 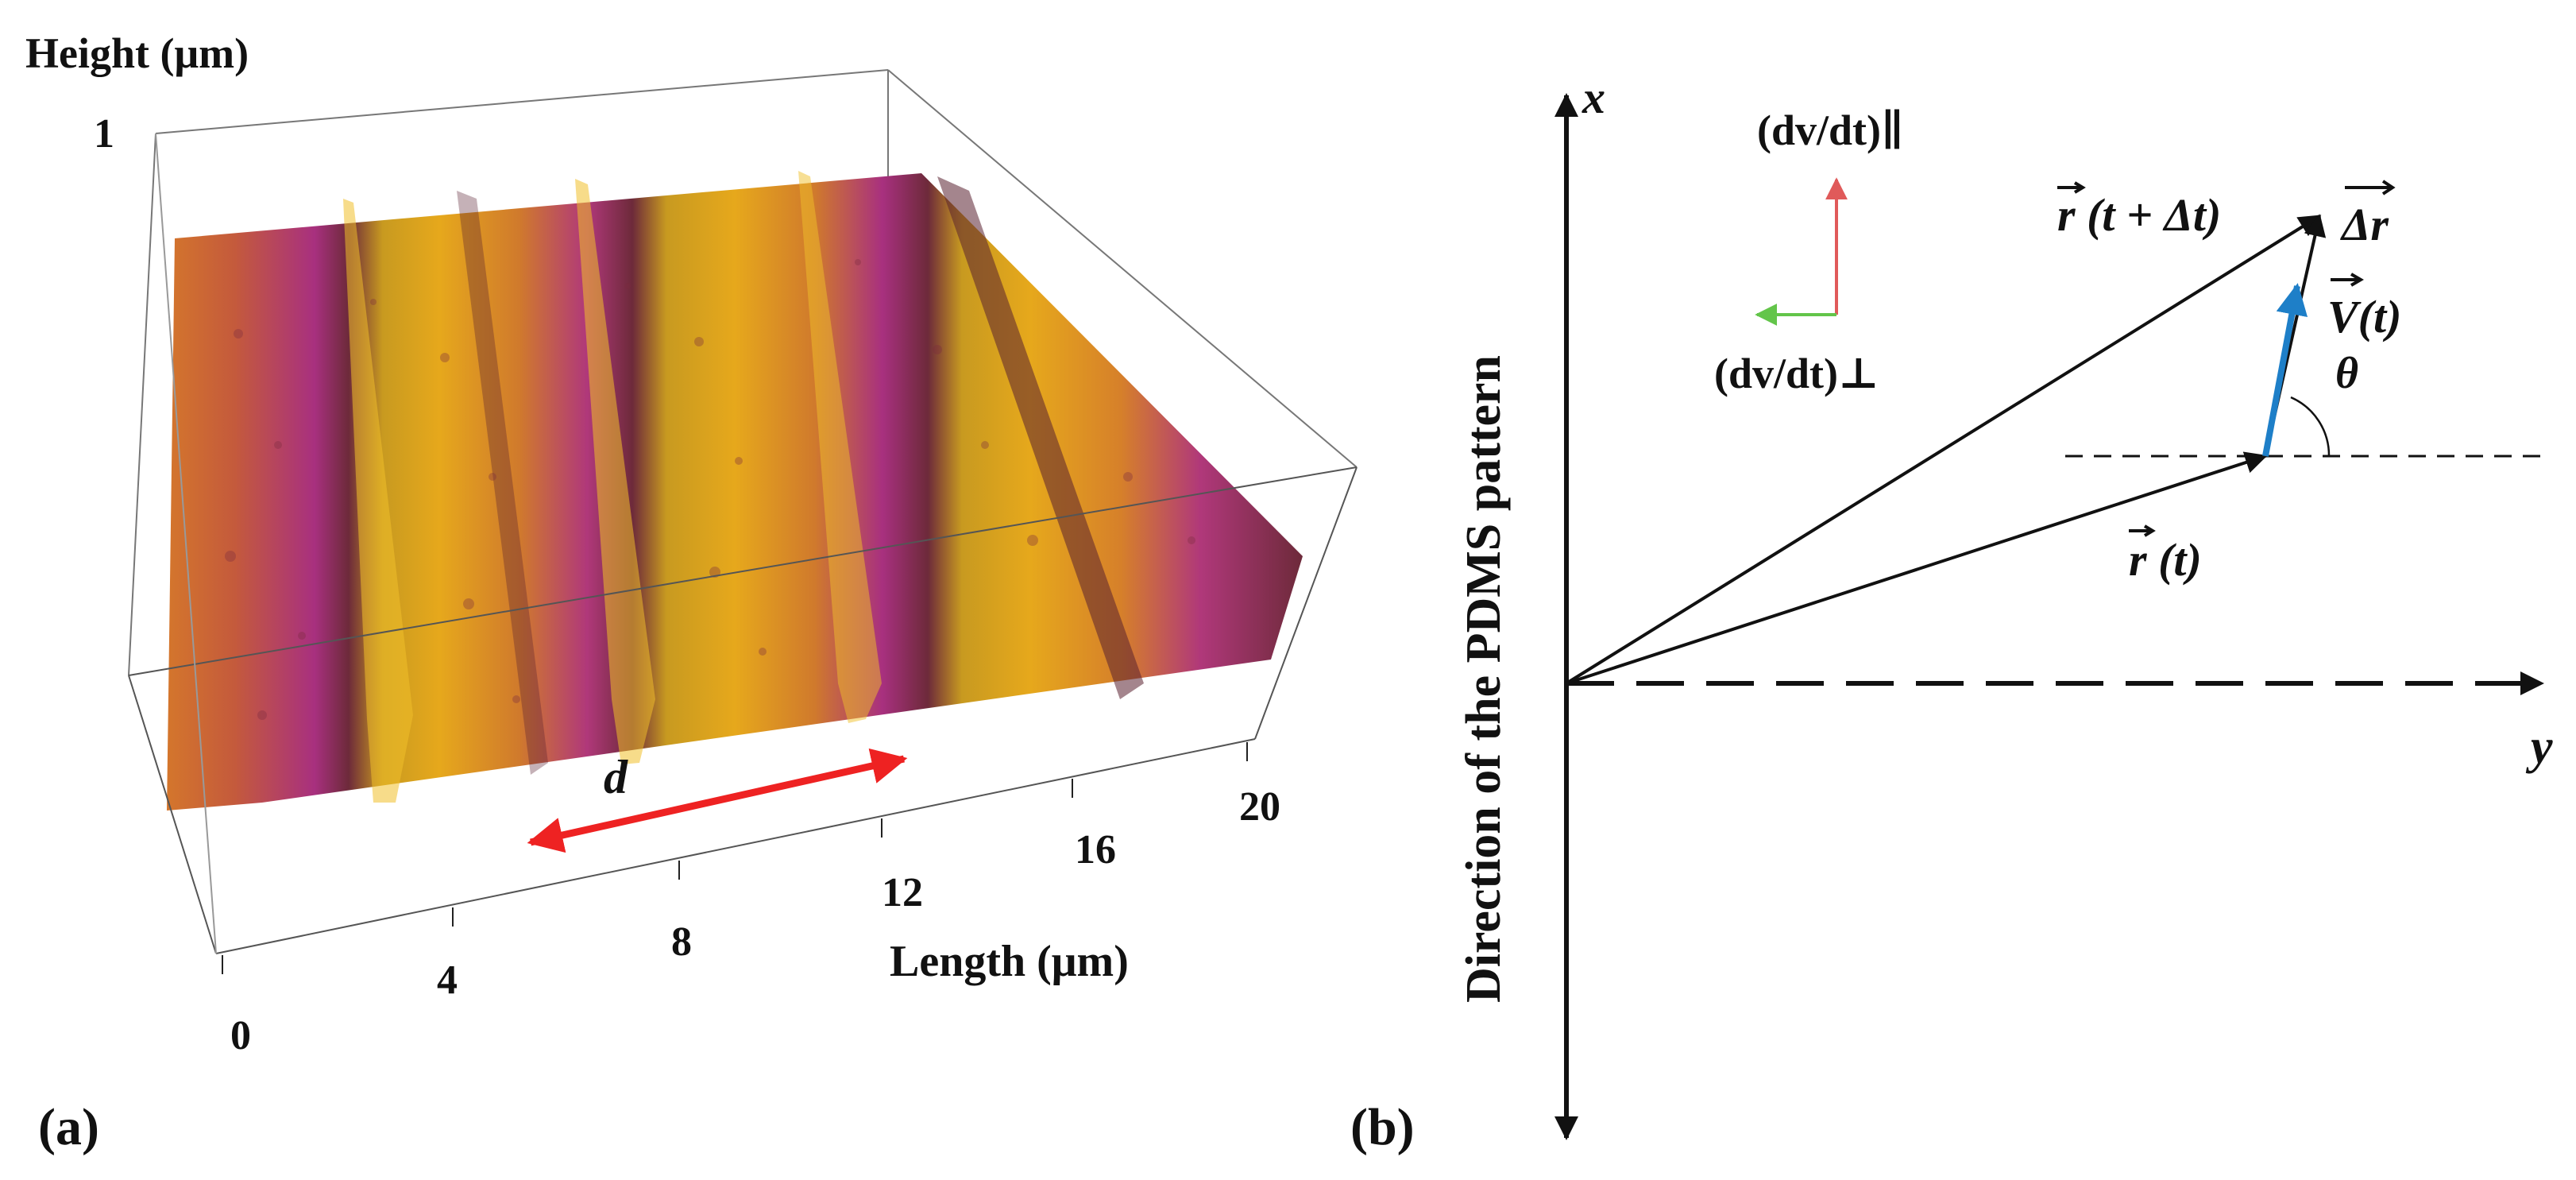 I want to click on x-axis-label: x, so click(x=1593, y=97).